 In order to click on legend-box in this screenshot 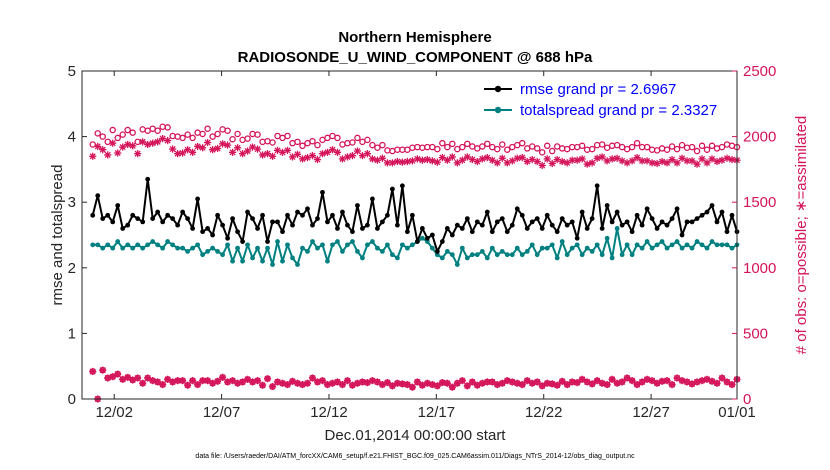, I will do `click(604, 98)`.